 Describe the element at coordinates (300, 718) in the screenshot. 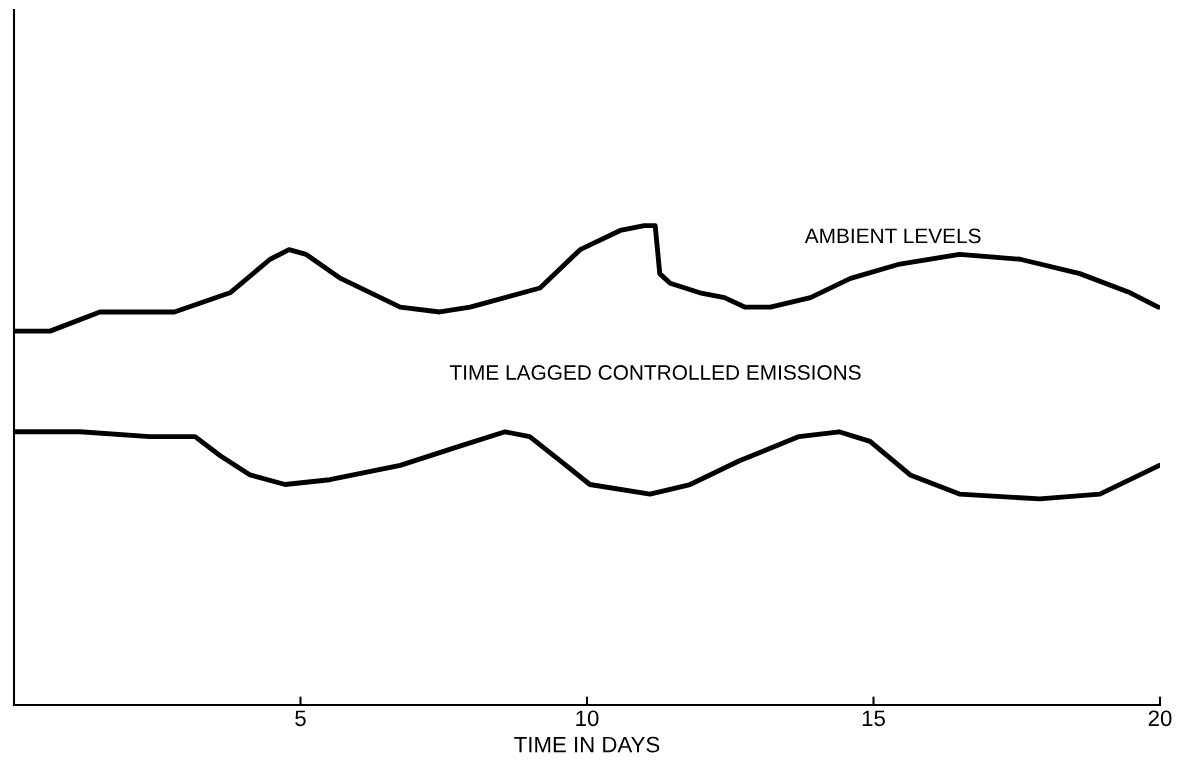

I see `x-tick-label: 5` at that location.